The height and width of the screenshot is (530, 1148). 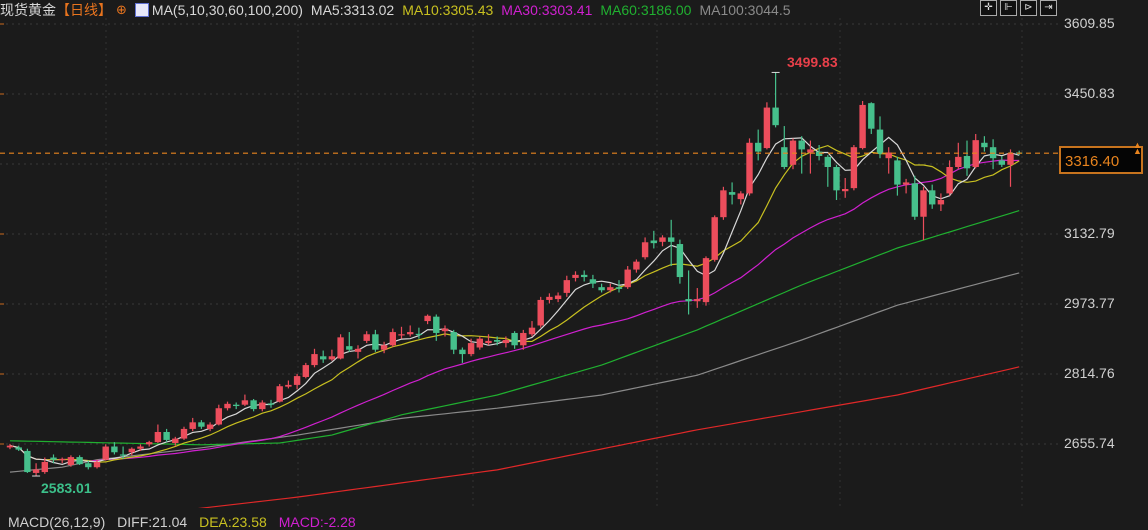 What do you see at coordinates (141, 10) in the screenshot?
I see `ma-indicator-icon` at bounding box center [141, 10].